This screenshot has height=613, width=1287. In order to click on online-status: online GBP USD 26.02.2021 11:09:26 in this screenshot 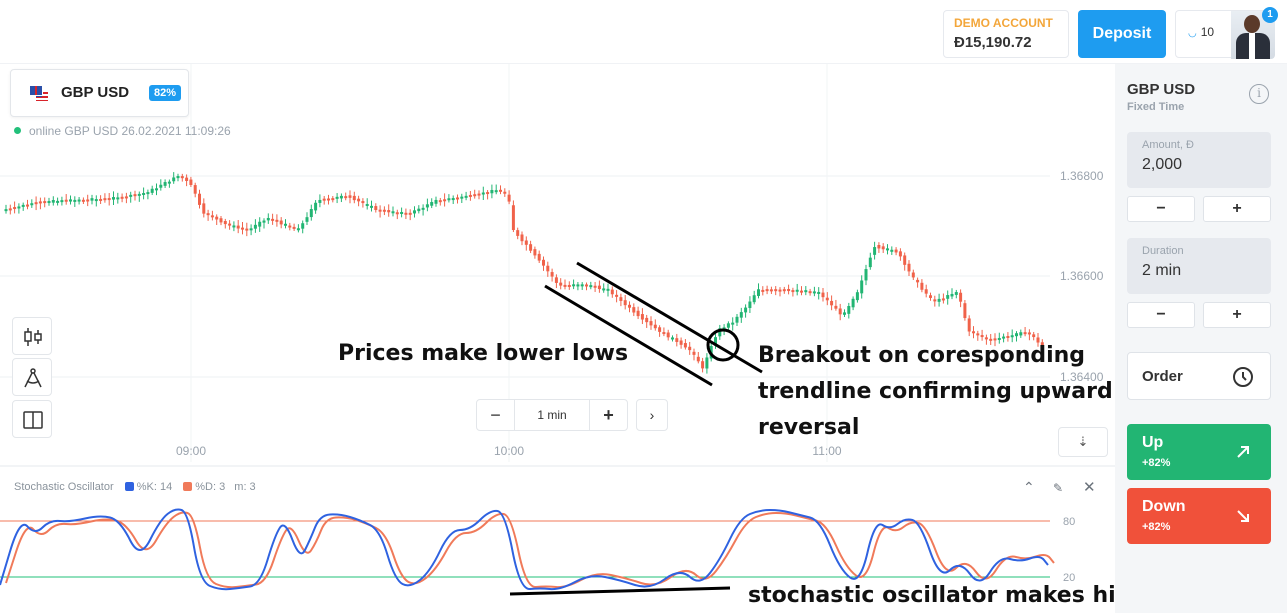, I will do `click(122, 131)`.